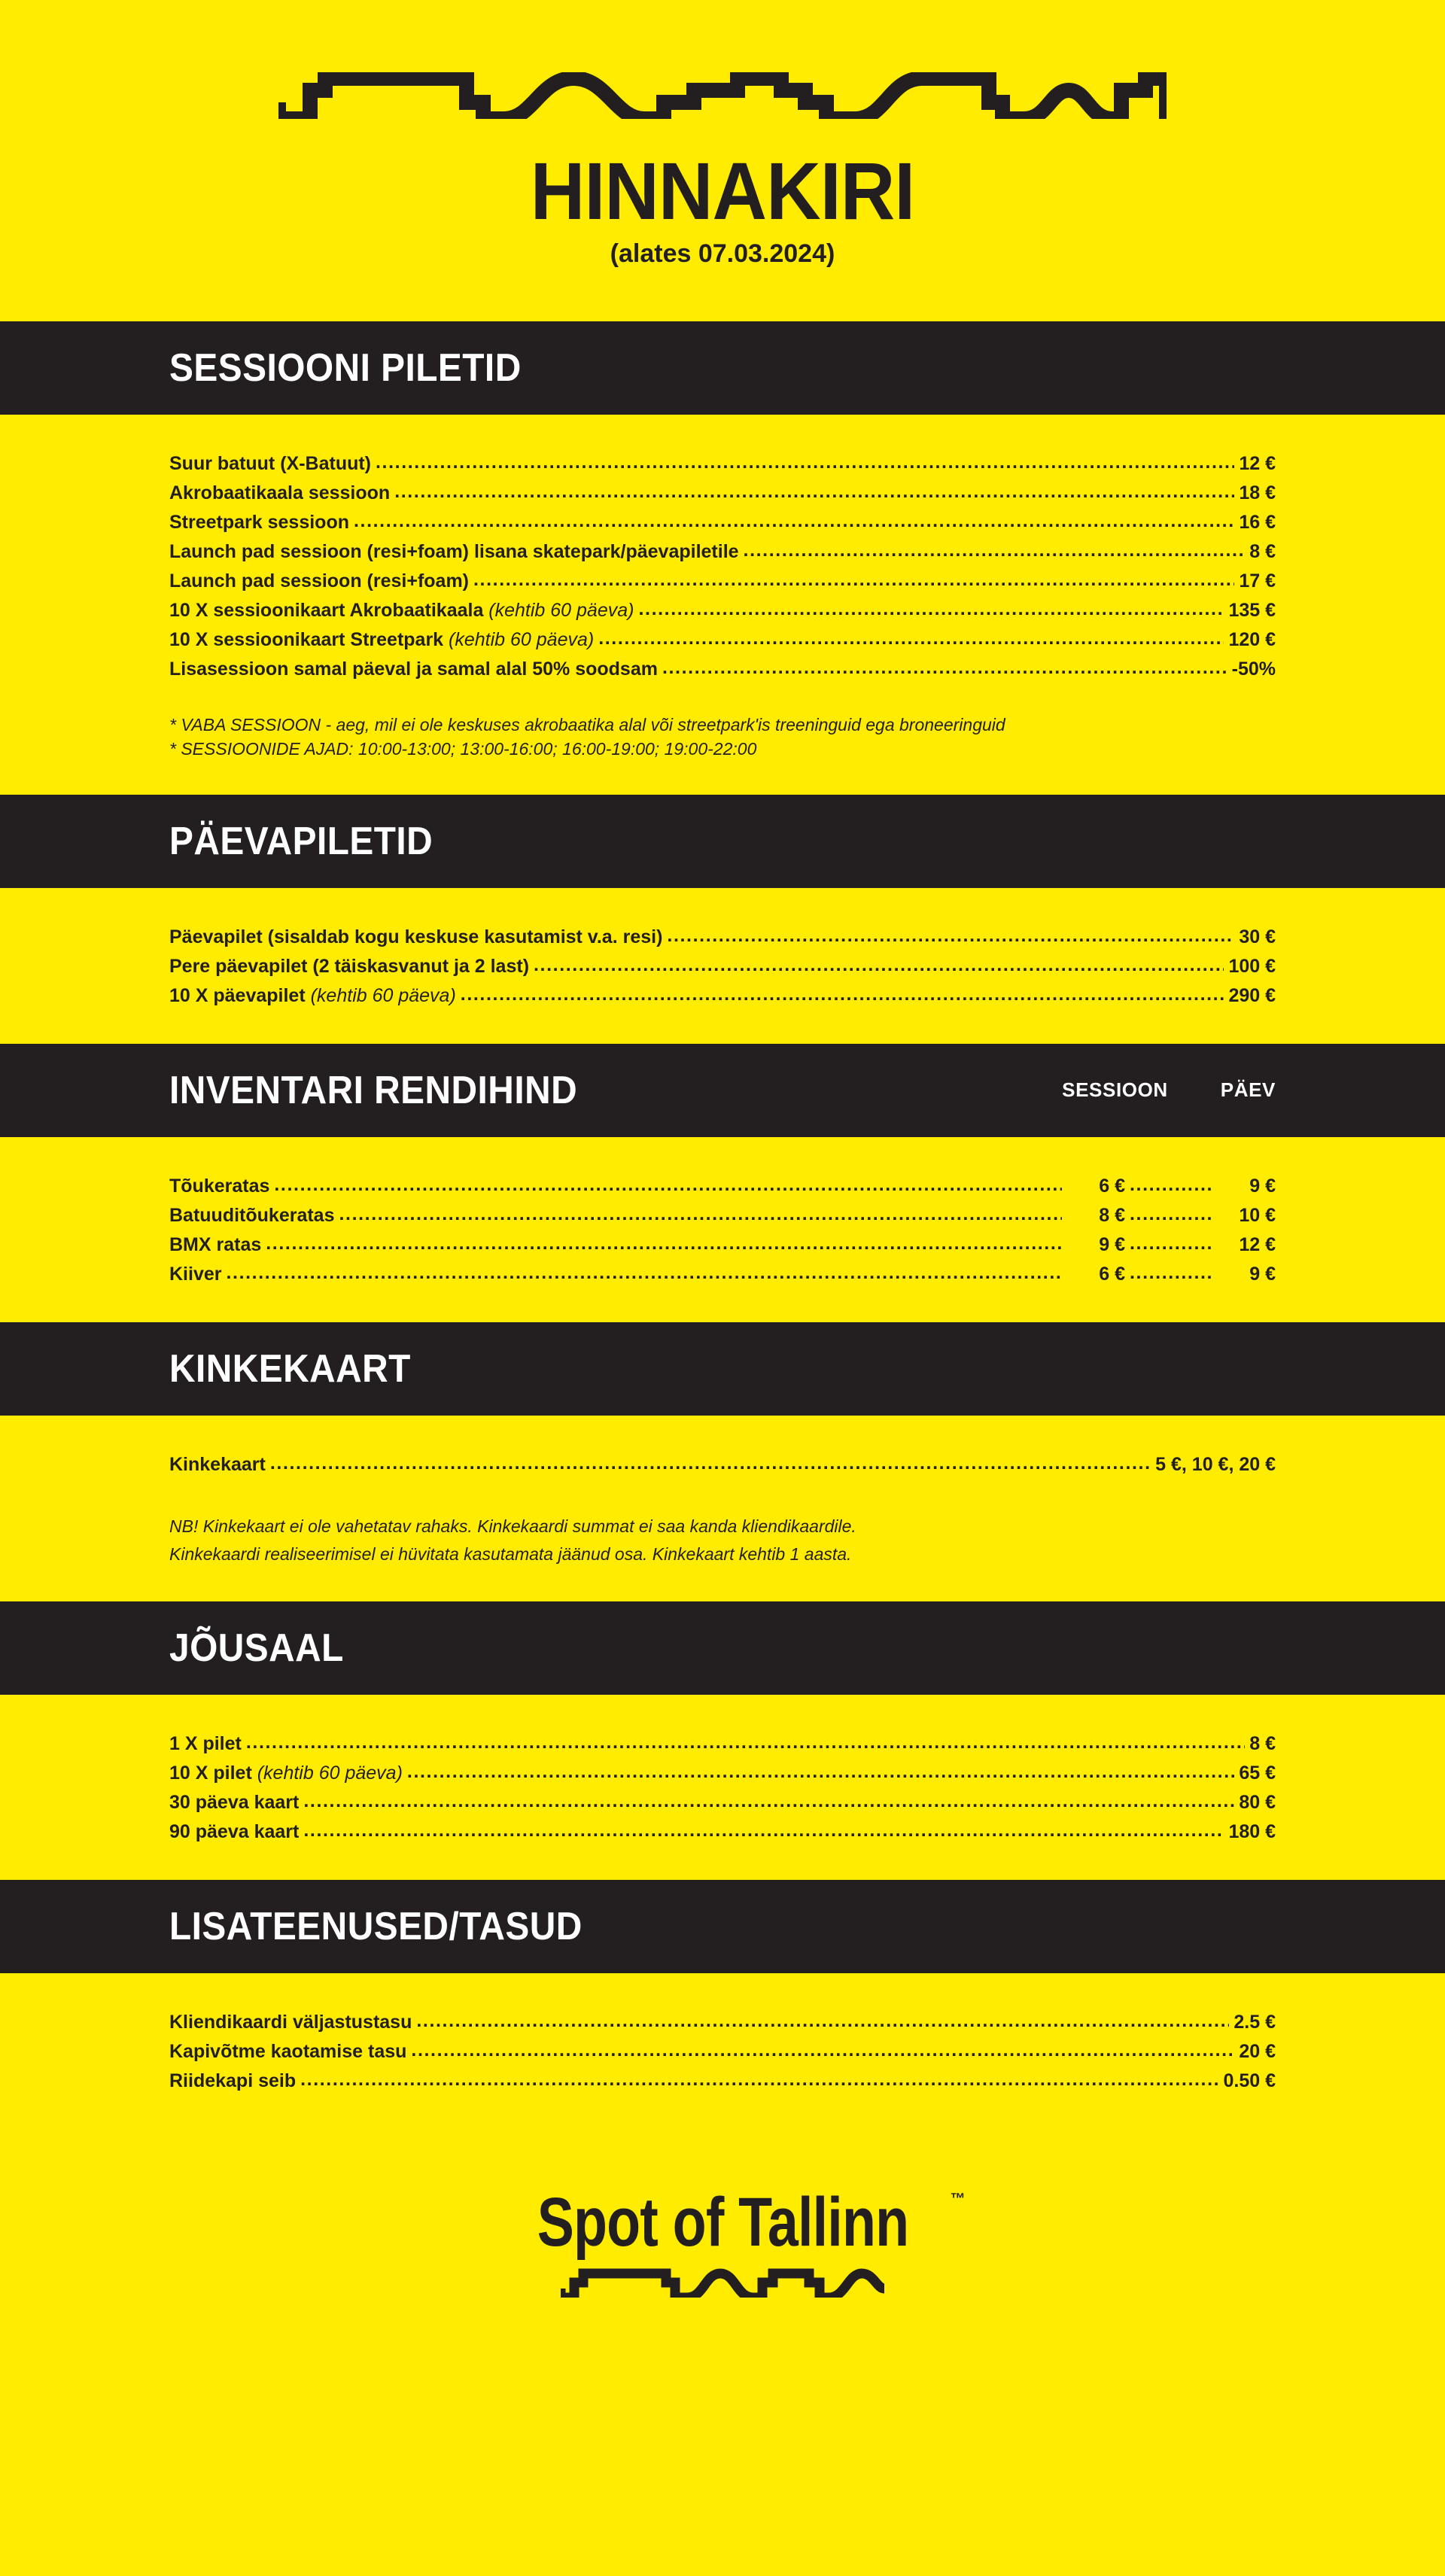  I want to click on section-header-paevapiletid: PÄEVAPILETID, so click(722, 841).